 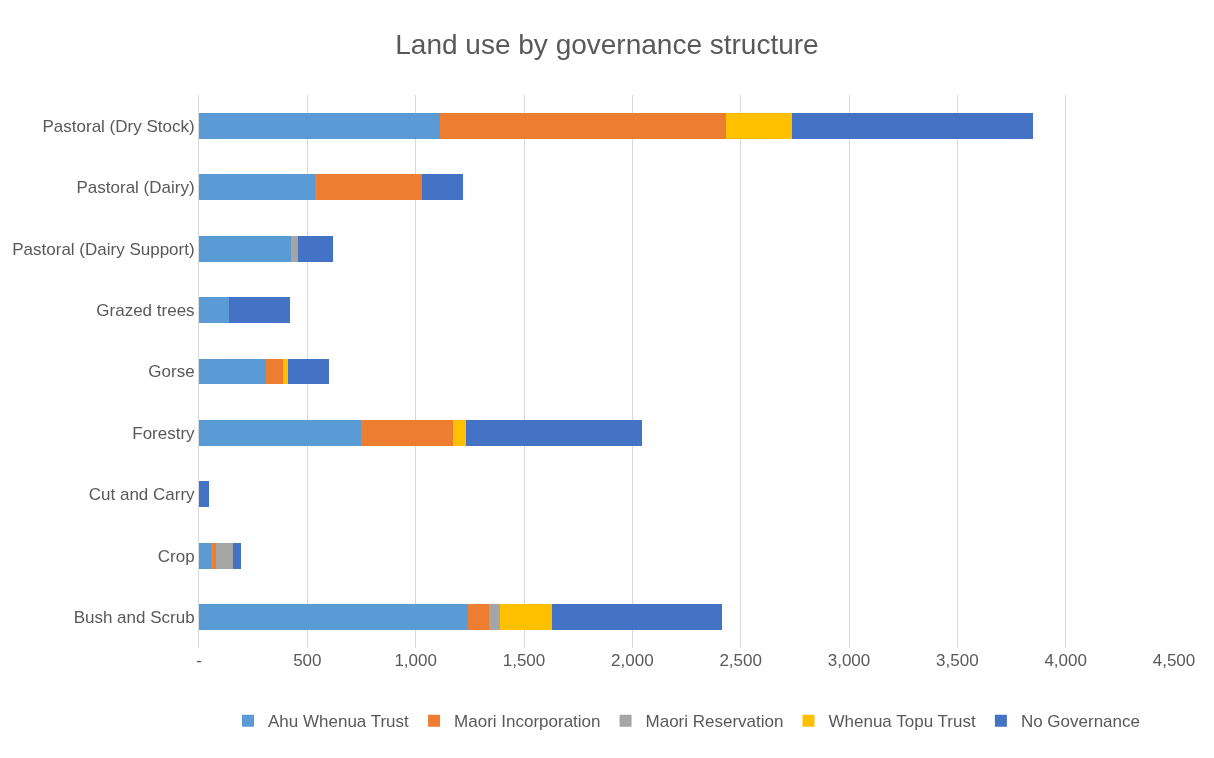 I want to click on chart-title: Land use by governance structure, so click(x=607, y=44).